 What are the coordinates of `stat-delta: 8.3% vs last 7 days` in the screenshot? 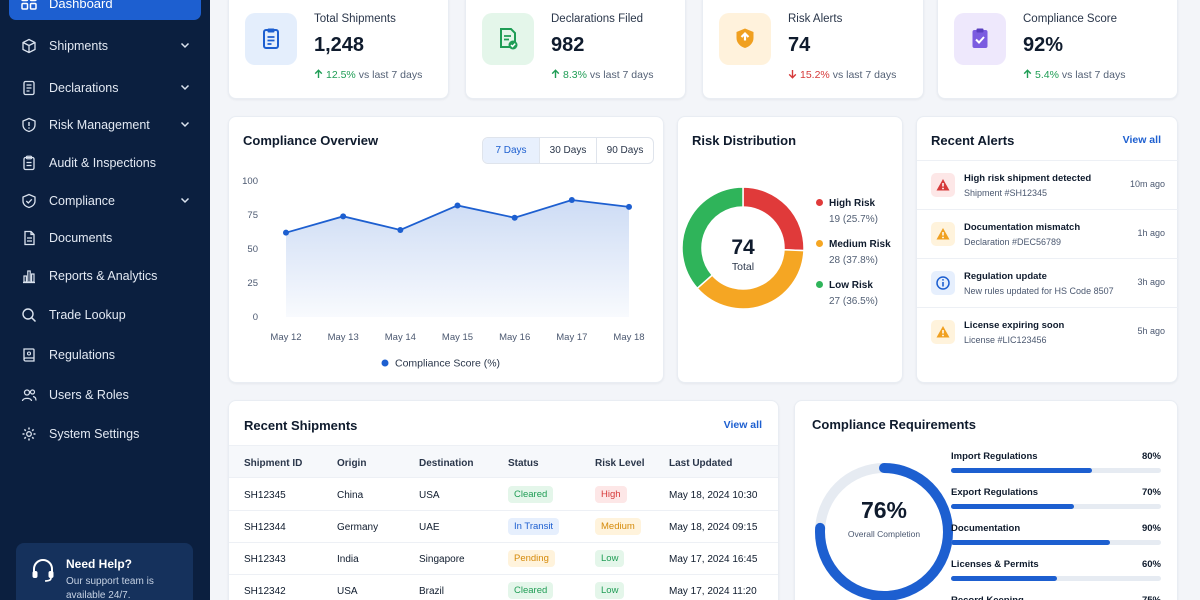 It's located at (602, 75).